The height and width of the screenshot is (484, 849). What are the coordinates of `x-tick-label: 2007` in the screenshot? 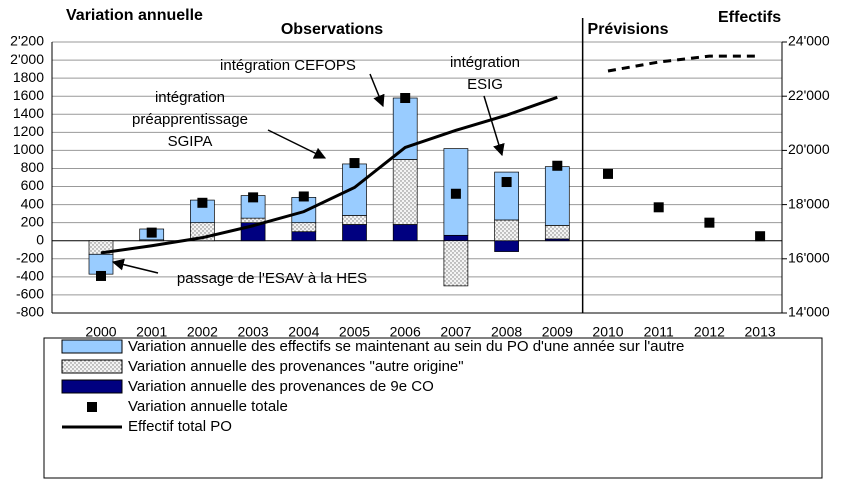 It's located at (455, 332).